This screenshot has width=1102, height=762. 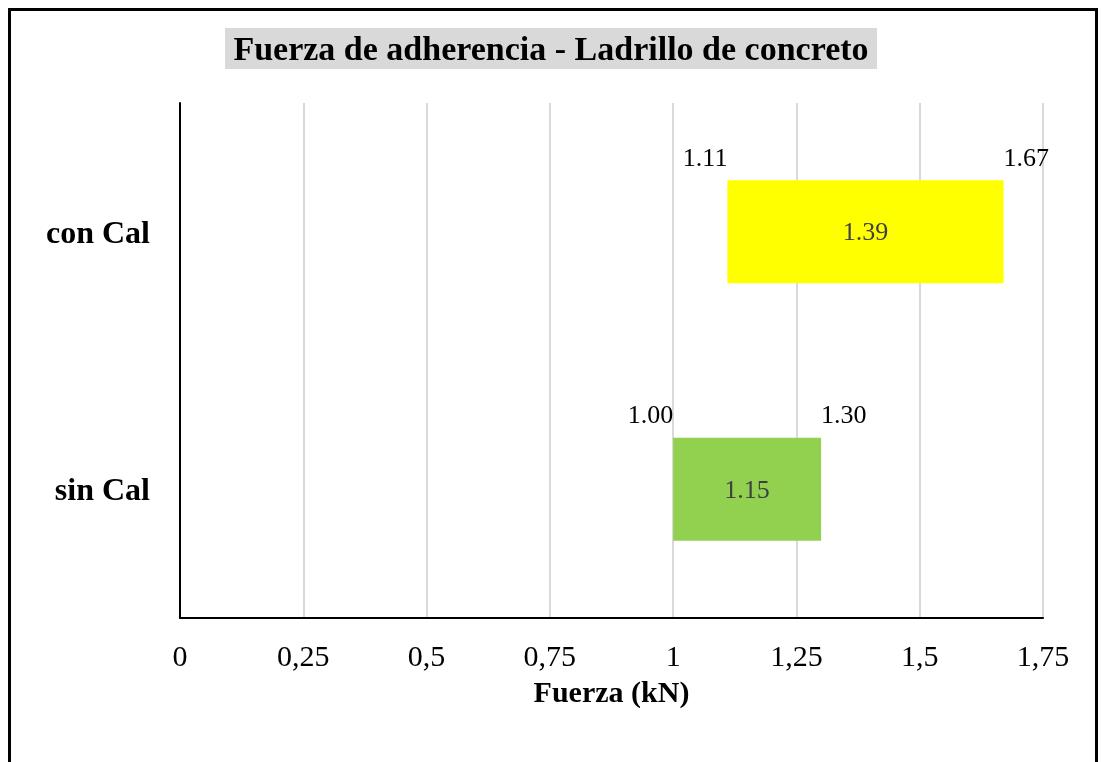 What do you see at coordinates (303, 655) in the screenshot?
I see `x-tick-label: 0,25` at bounding box center [303, 655].